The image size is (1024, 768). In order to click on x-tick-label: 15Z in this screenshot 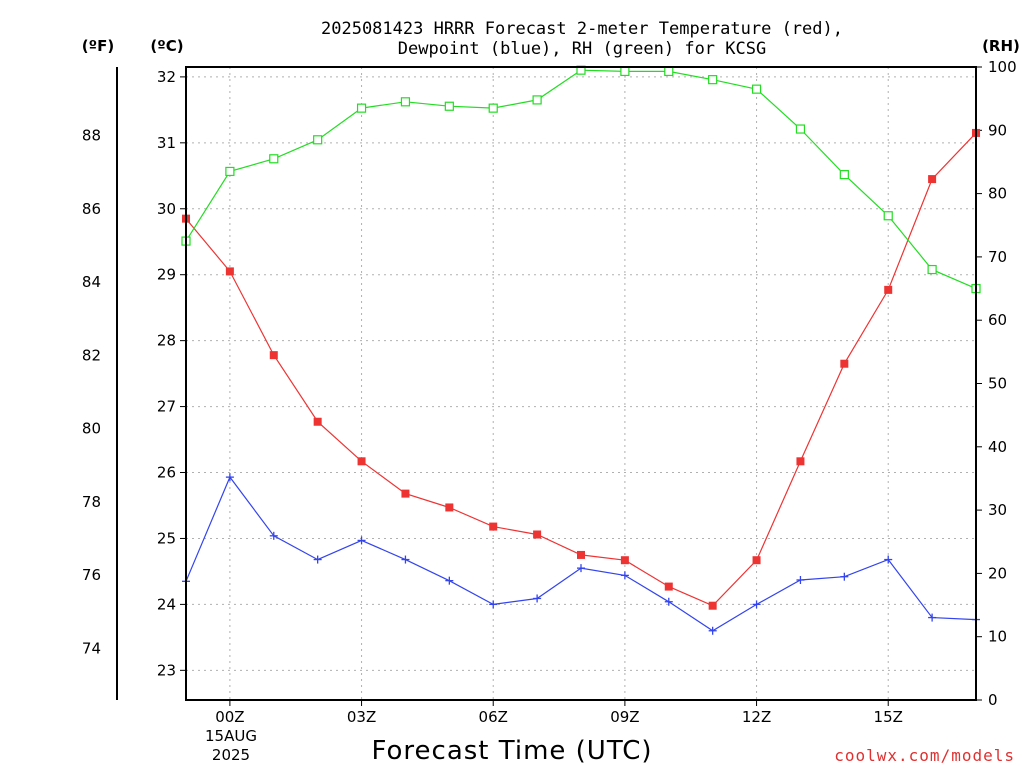, I will do `click(888, 717)`.